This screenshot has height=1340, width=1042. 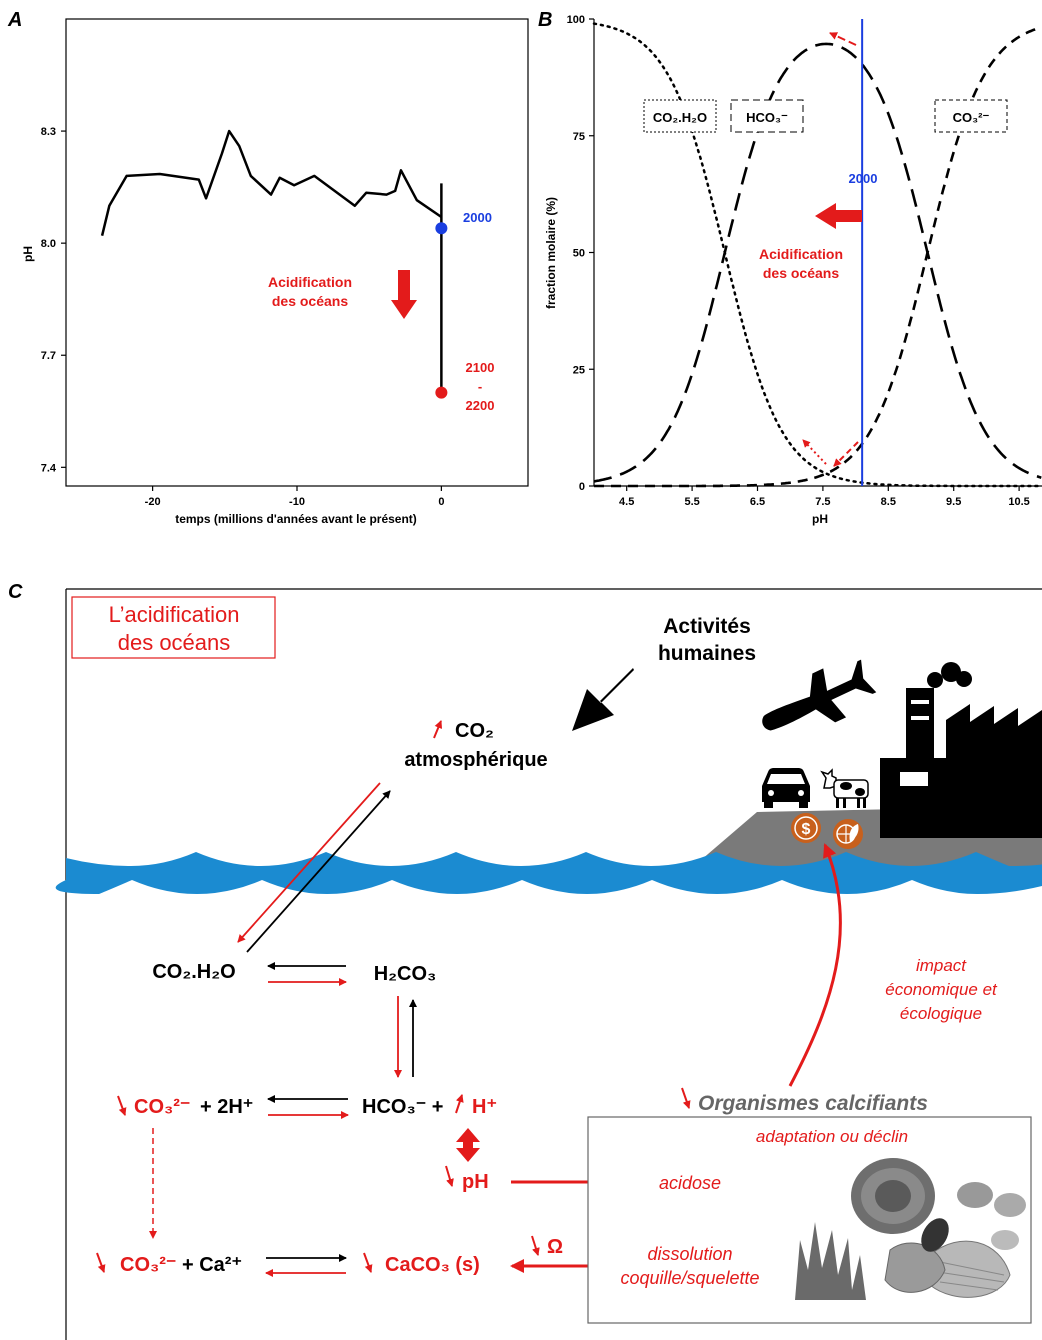 What do you see at coordinates (404, 294) in the screenshot?
I see `down-arrow-icon` at bounding box center [404, 294].